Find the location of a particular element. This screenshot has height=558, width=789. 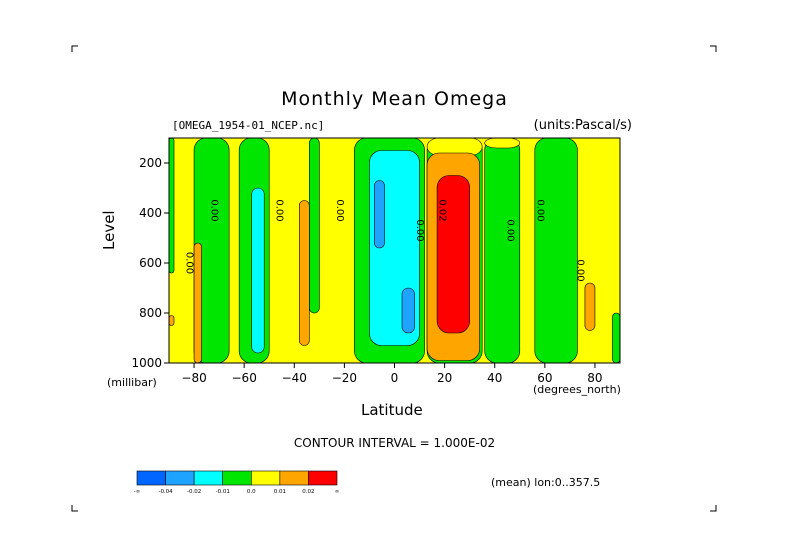

chart-title: Monthly Mean Omega is located at coordinates (394, 99).